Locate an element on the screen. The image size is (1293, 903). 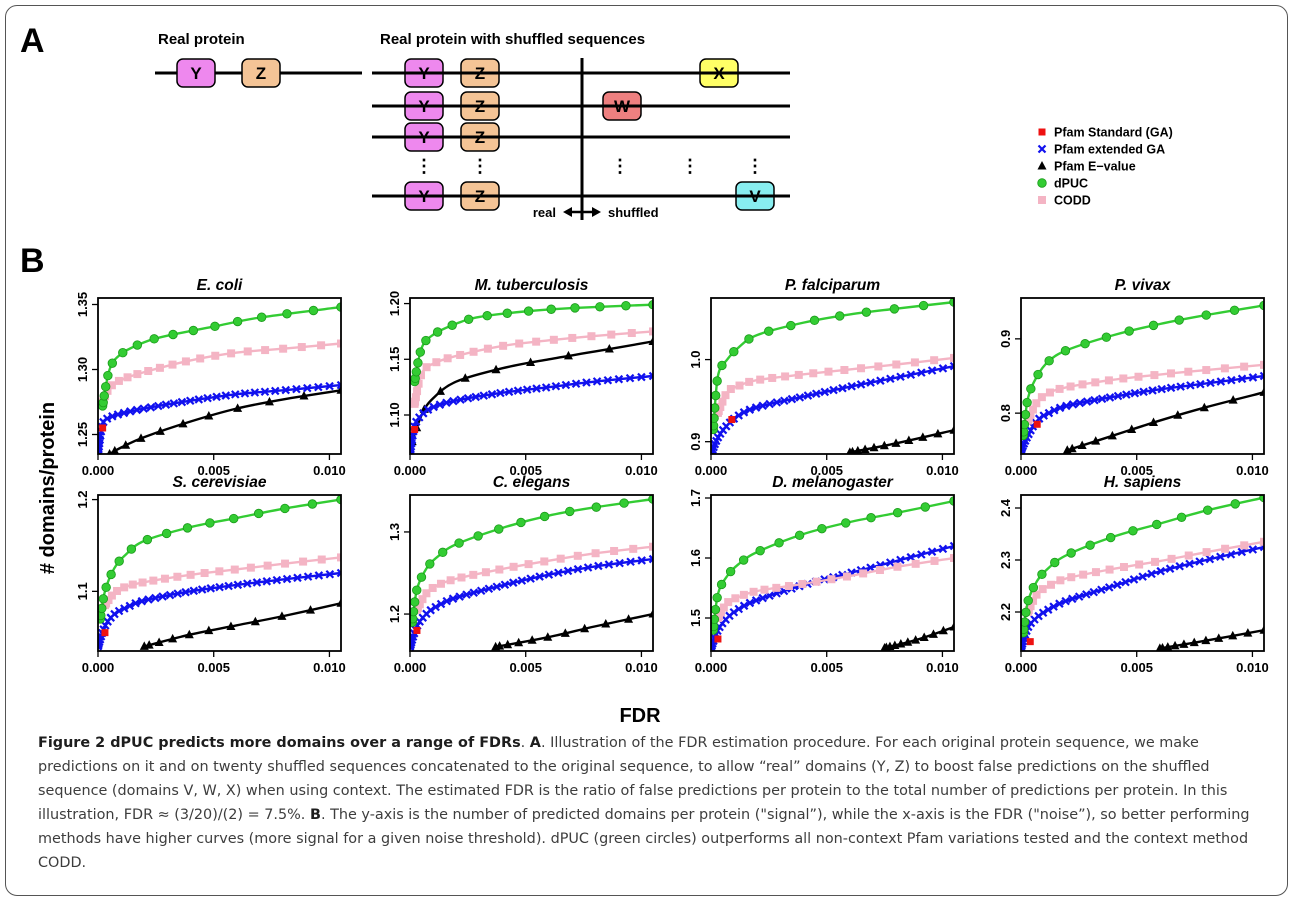
y-tick-label: 1.5 is located at coordinates (695, 618).